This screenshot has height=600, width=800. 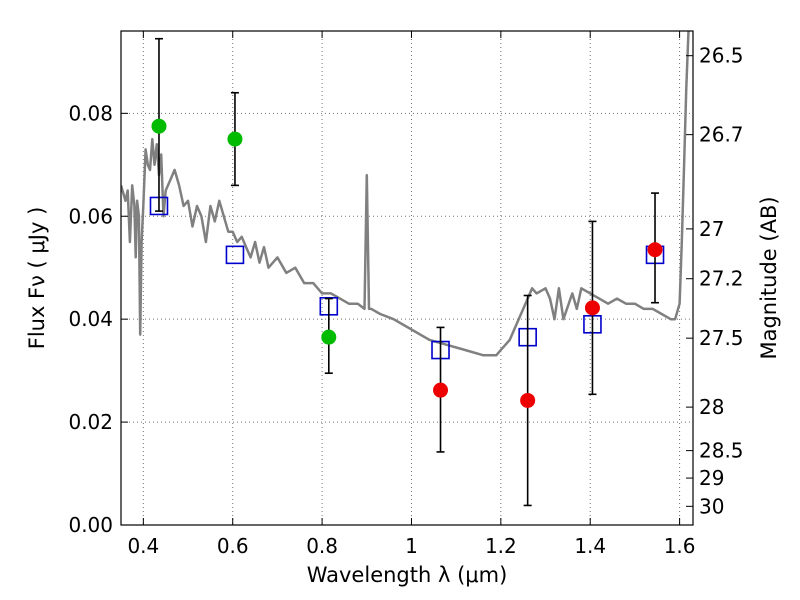 I want to click on y2-tick-label: 28, so click(x=711, y=407).